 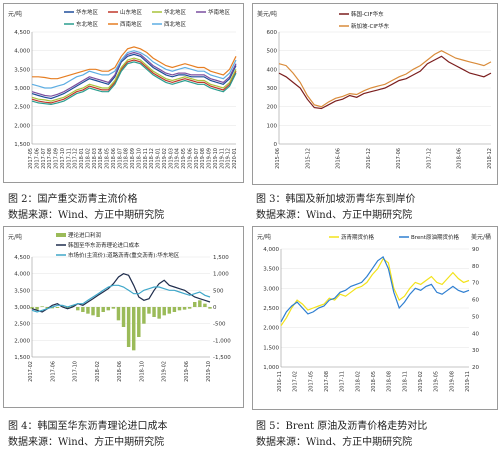 What do you see at coordinates (370, 26) in the screenshot?
I see `legend-label: 新加坡-CIF华东` at bounding box center [370, 26].